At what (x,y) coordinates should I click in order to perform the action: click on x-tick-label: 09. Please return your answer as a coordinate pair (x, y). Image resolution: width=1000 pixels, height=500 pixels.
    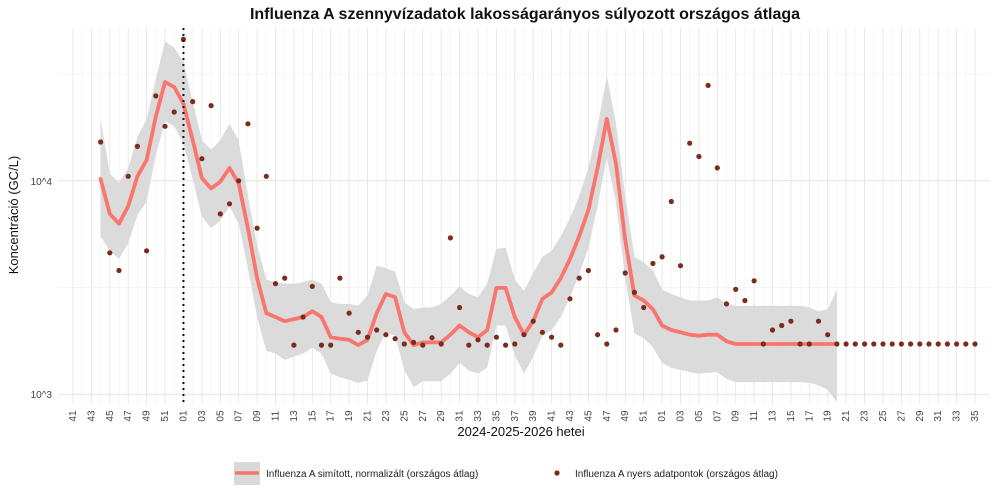
    Looking at the image, I should click on (736, 416).